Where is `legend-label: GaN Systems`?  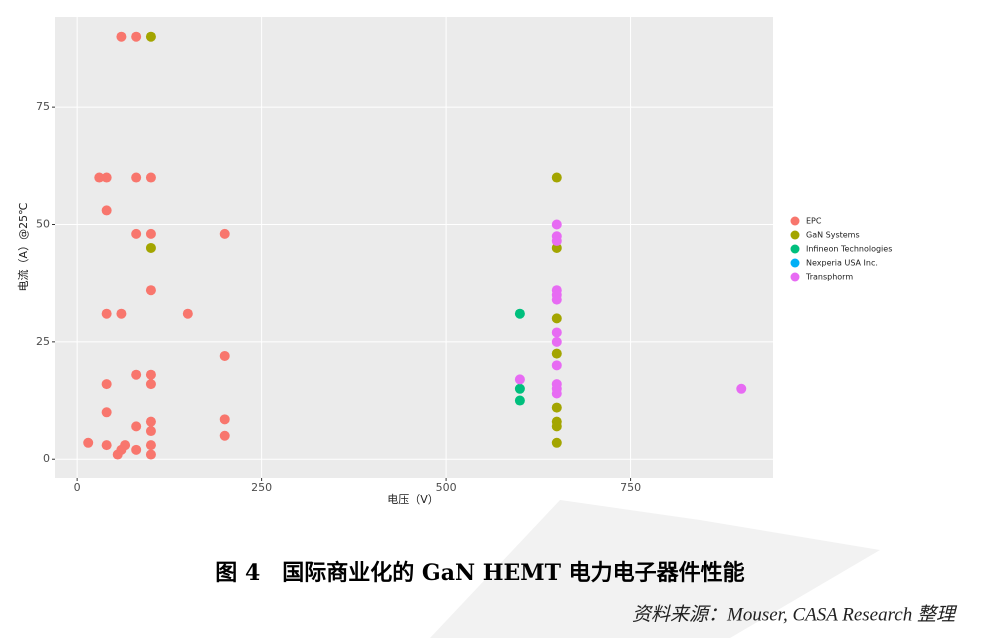 legend-label: GaN Systems is located at coordinates (833, 235).